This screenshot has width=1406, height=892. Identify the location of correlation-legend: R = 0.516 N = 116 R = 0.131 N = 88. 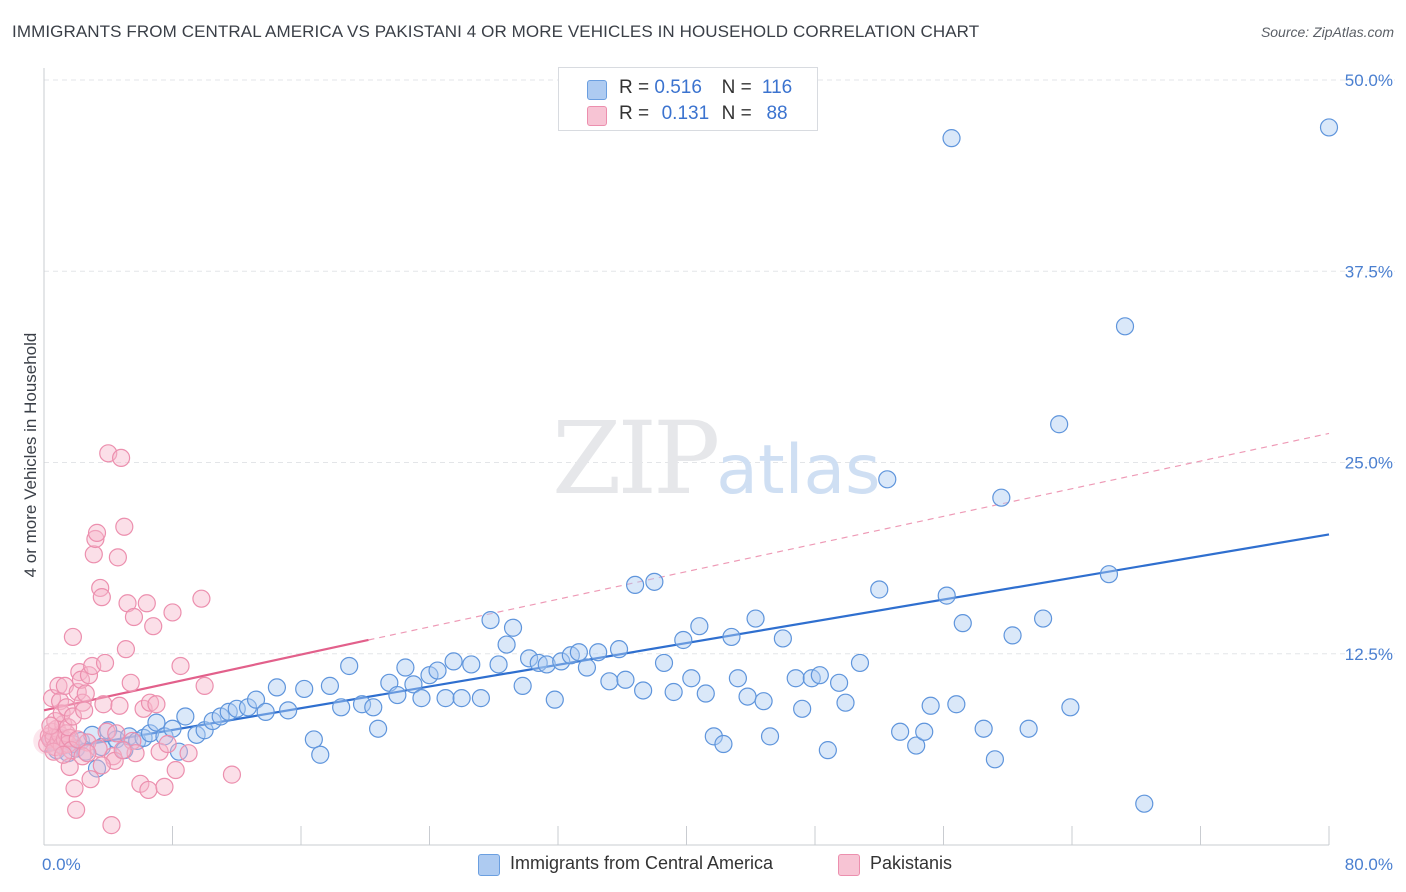
(688, 99).